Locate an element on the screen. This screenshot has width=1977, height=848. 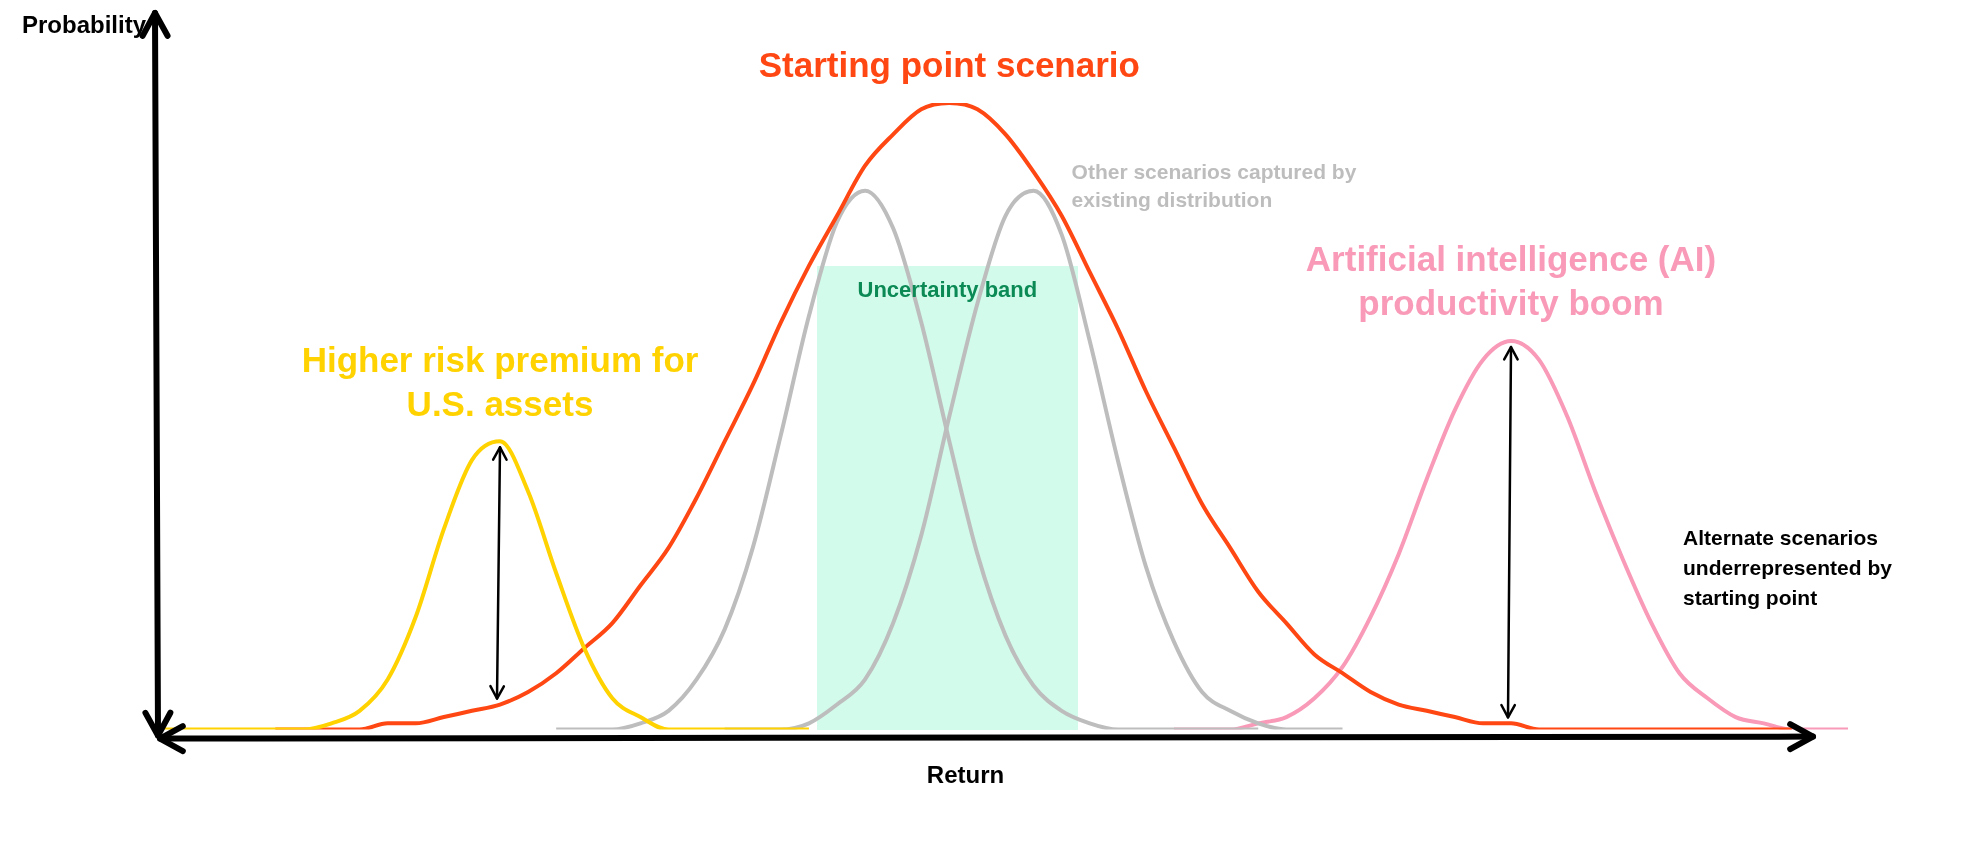
series-label: Starting point scenario is located at coordinates (949, 65).